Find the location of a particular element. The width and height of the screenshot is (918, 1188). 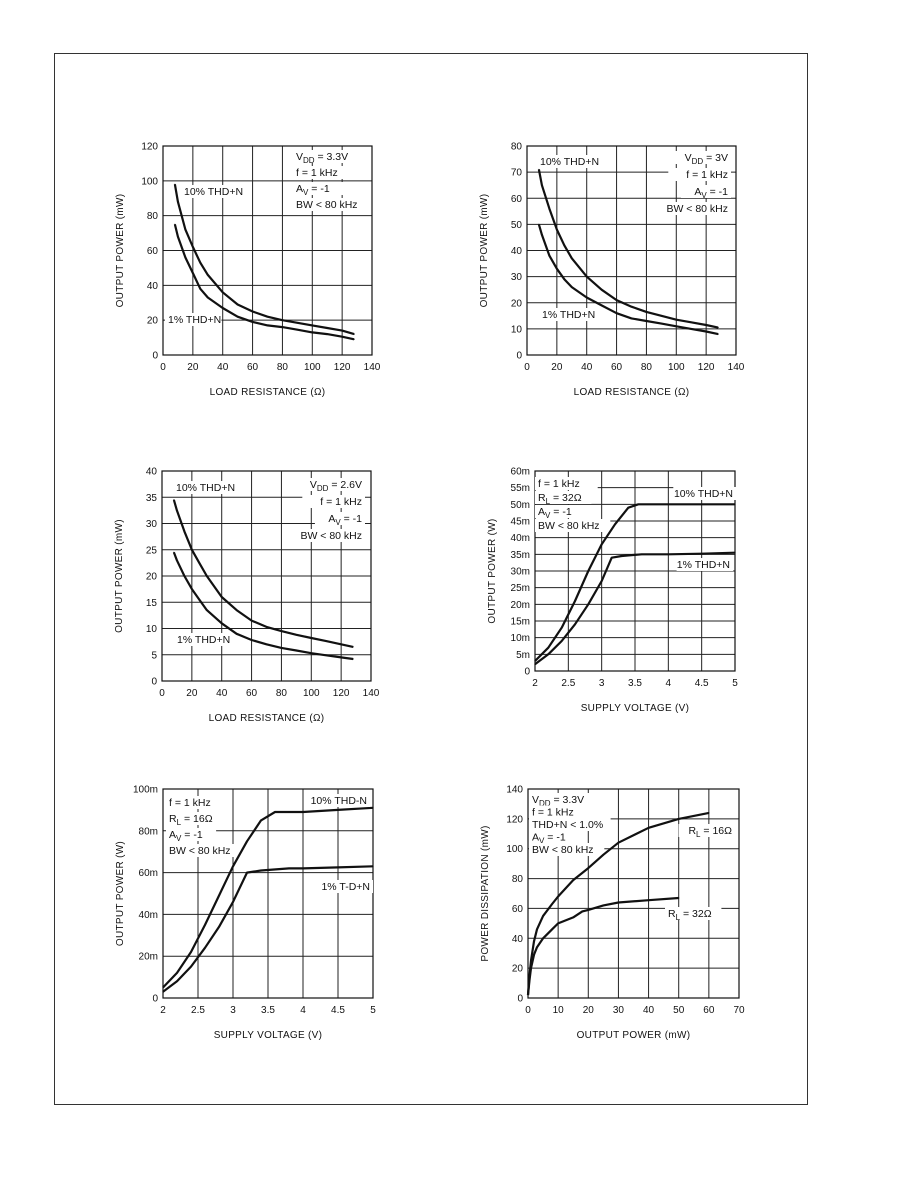

y-tick-label: 60 is located at coordinates (518, 909).